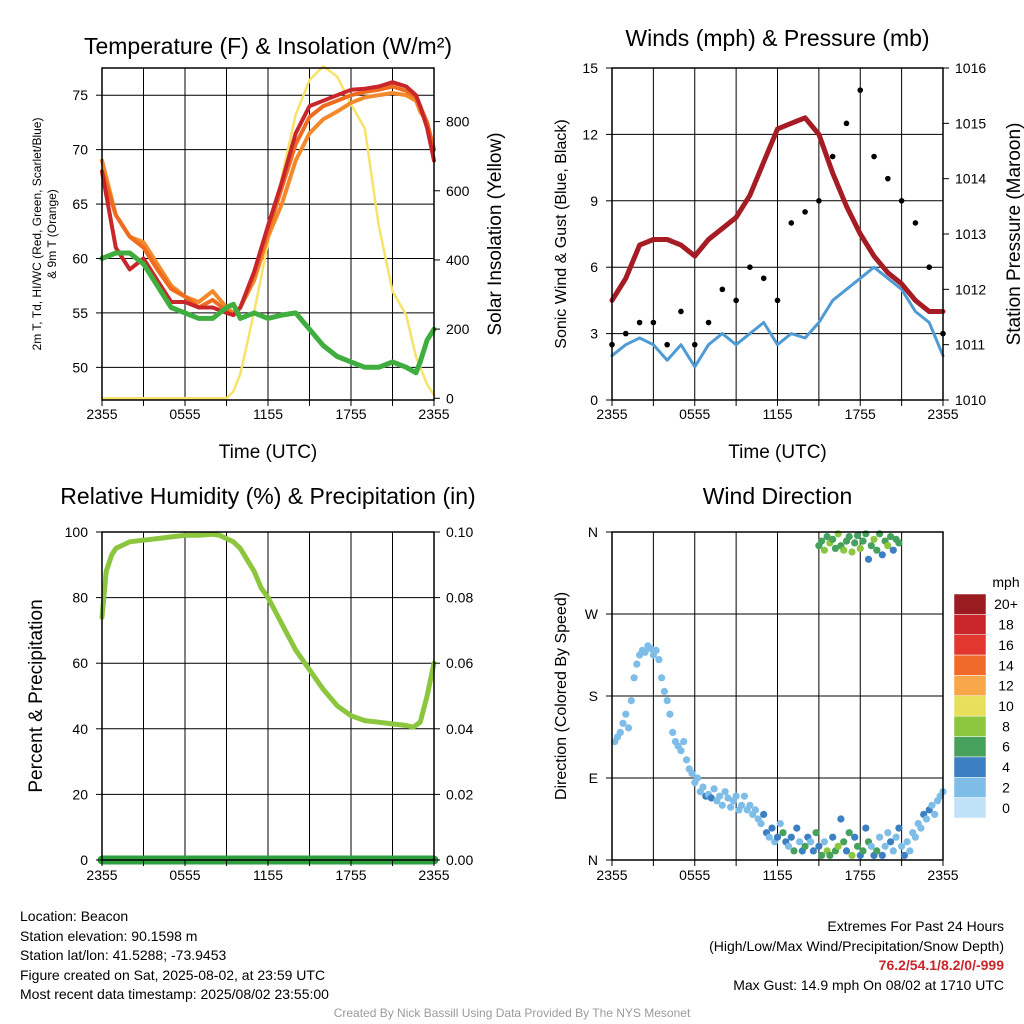  I want to click on colorbar-label: 20+, so click(1006, 604).